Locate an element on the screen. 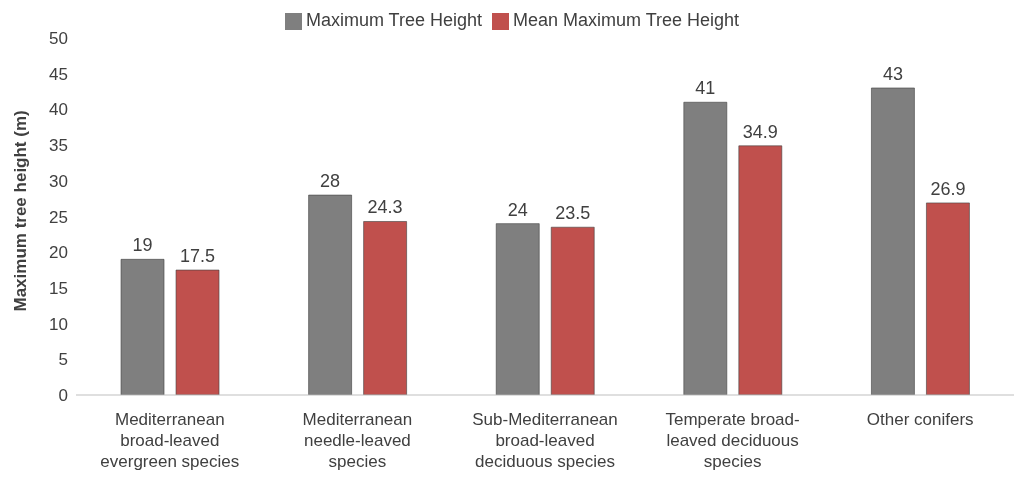 The width and height of the screenshot is (1032, 488). data-label: 43 is located at coordinates (892, 73).